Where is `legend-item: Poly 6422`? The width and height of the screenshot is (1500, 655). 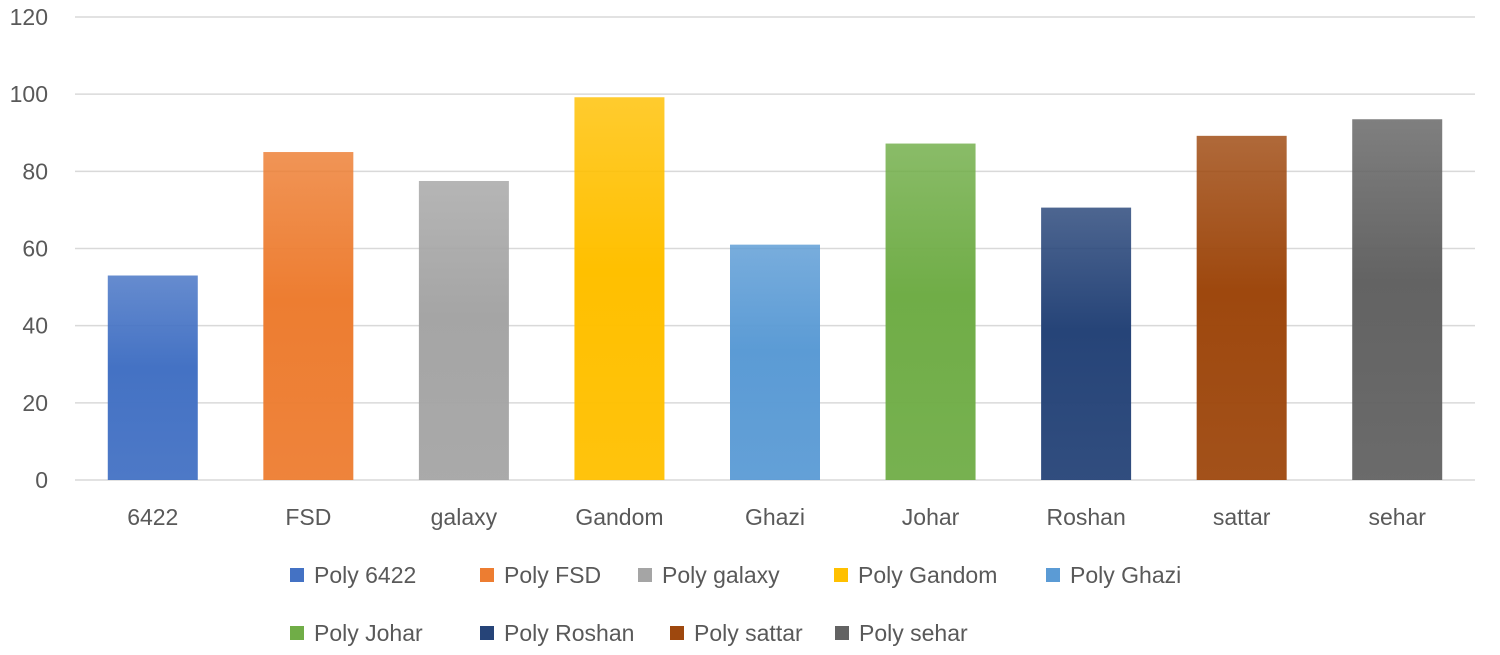
legend-item: Poly 6422 is located at coordinates (385, 575).